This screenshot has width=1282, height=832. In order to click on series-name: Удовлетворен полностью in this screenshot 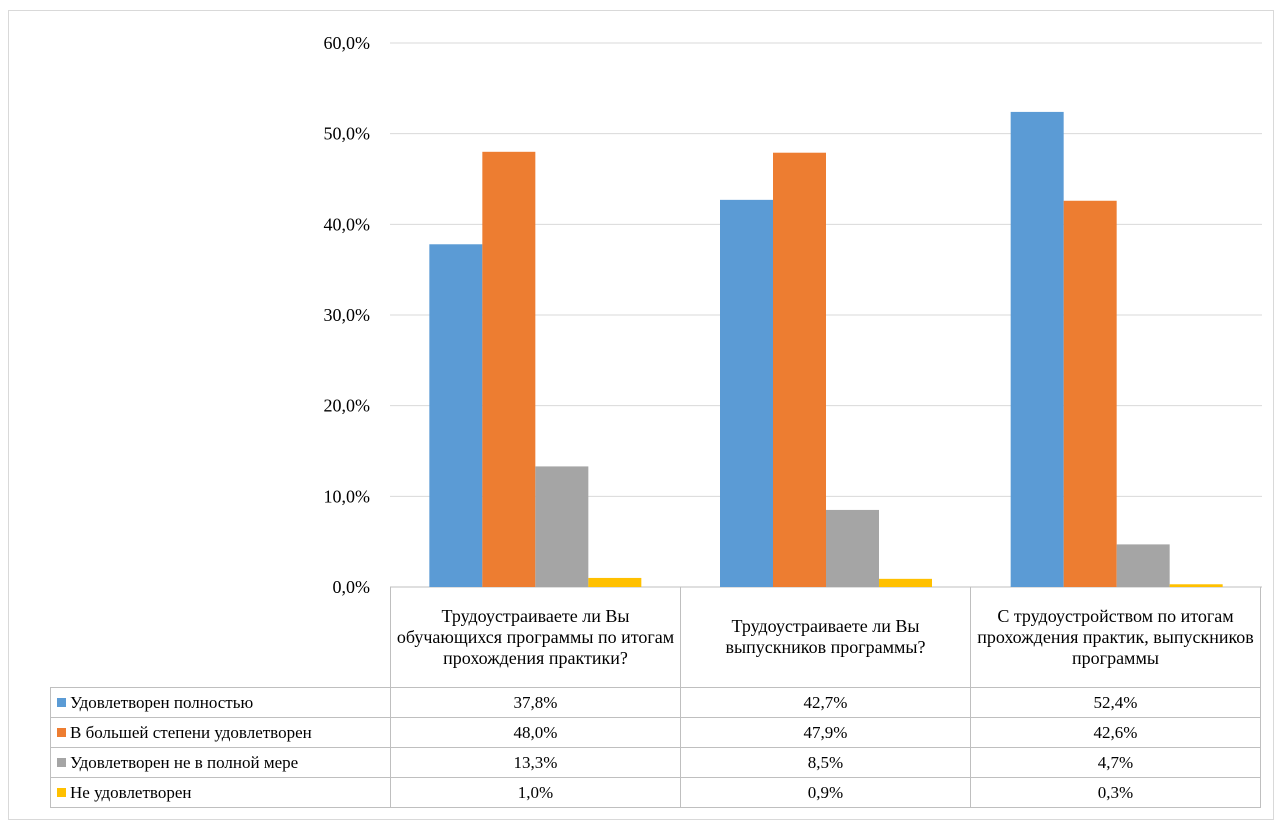, I will do `click(162, 702)`.